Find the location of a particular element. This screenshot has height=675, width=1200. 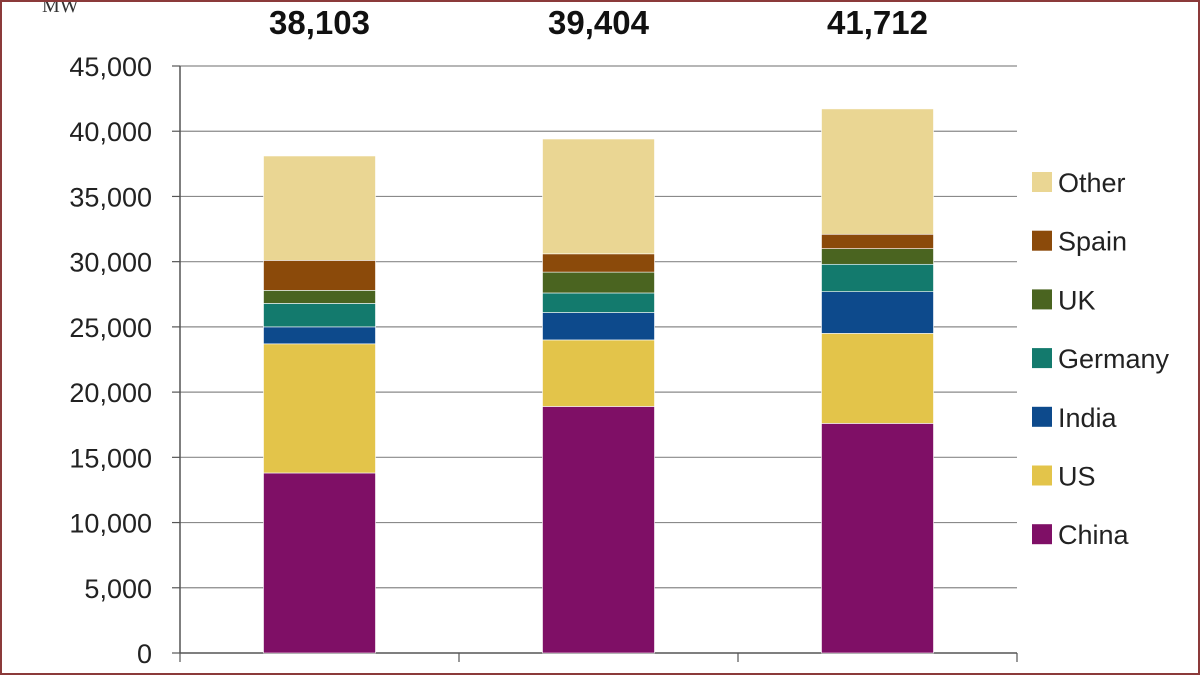

y-tick-label: 35,000 is located at coordinates (110, 197).